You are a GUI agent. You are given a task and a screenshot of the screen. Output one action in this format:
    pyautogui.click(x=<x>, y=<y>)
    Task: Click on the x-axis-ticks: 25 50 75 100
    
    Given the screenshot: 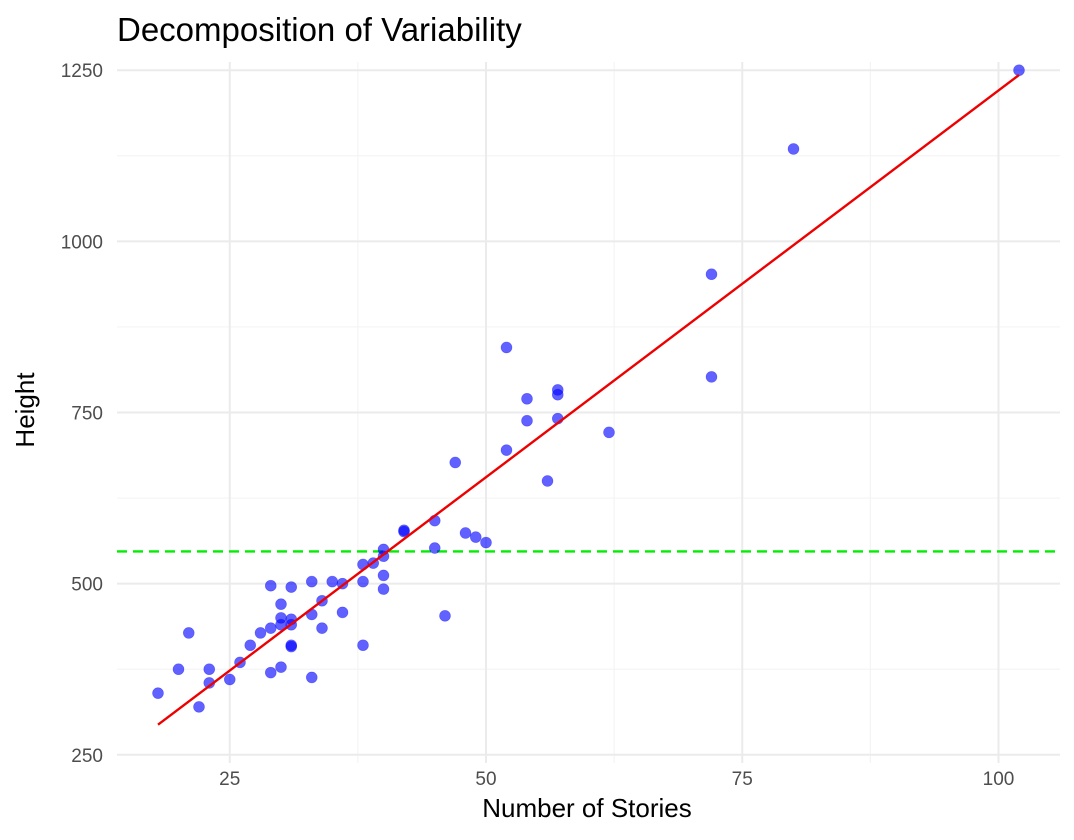 What is the action you would take?
    pyautogui.click(x=616, y=779)
    